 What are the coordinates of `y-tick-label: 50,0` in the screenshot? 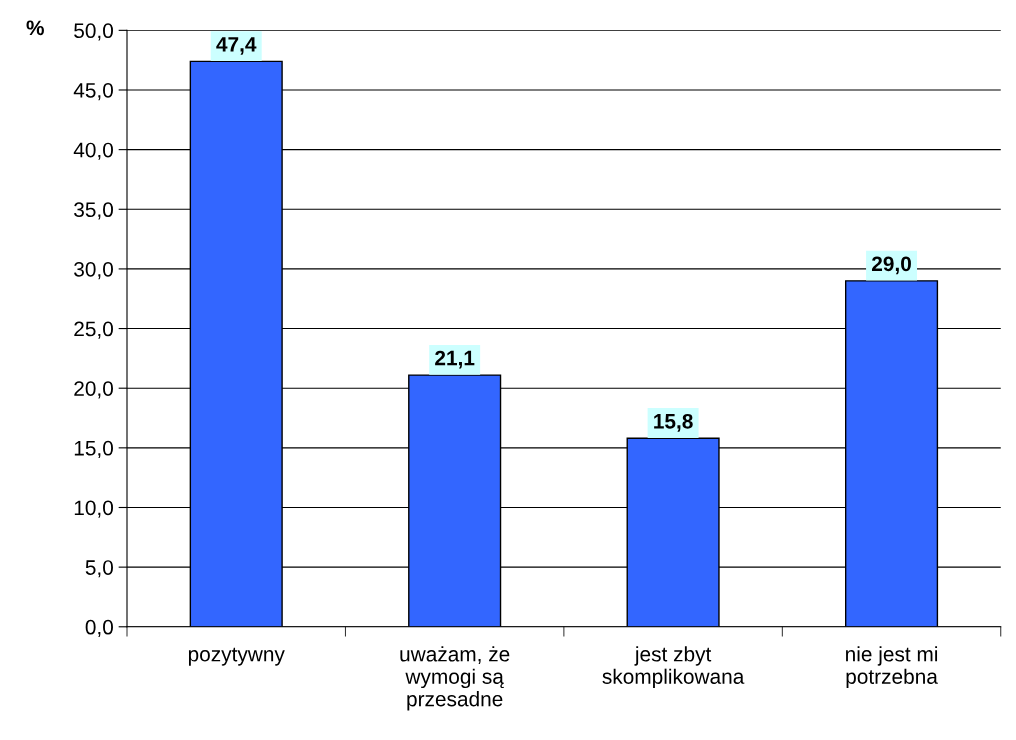 It's located at (93, 32).